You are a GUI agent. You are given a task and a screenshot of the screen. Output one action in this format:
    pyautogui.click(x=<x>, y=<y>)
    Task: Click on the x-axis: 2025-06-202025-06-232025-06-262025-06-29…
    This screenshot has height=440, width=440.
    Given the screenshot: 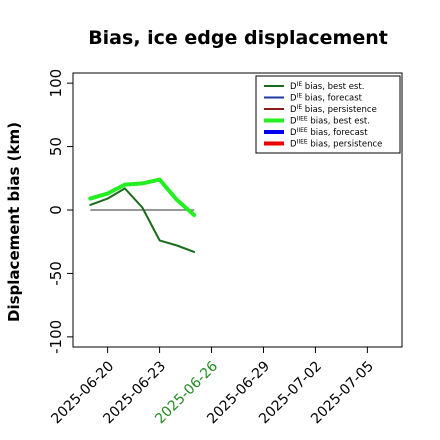 What is the action you would take?
    pyautogui.click(x=212, y=387)
    